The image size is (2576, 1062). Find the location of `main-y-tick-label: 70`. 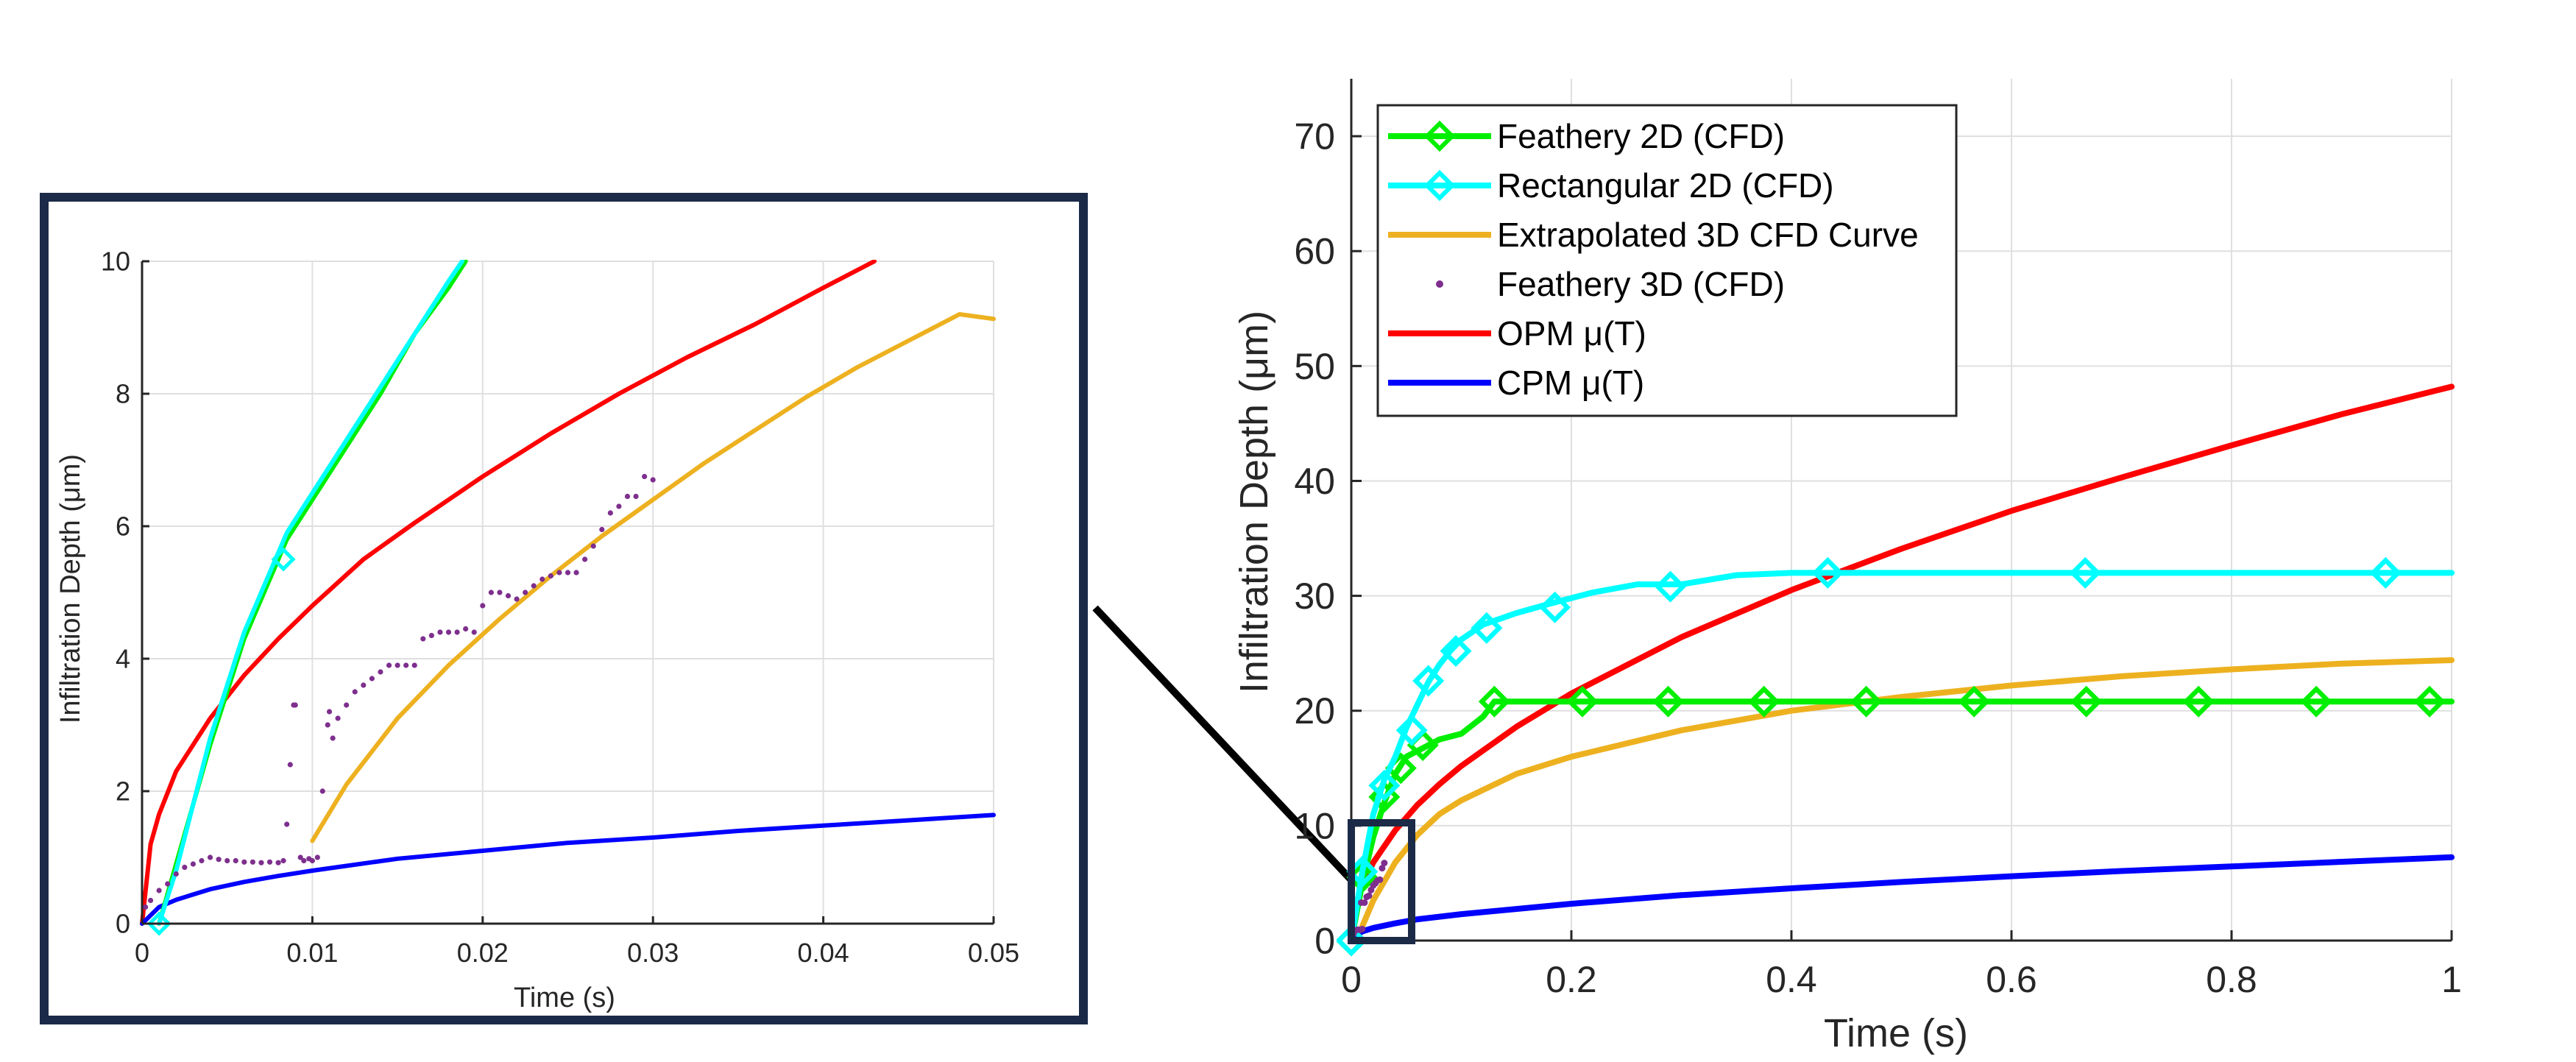

main-y-tick-label: 70 is located at coordinates (1314, 136).